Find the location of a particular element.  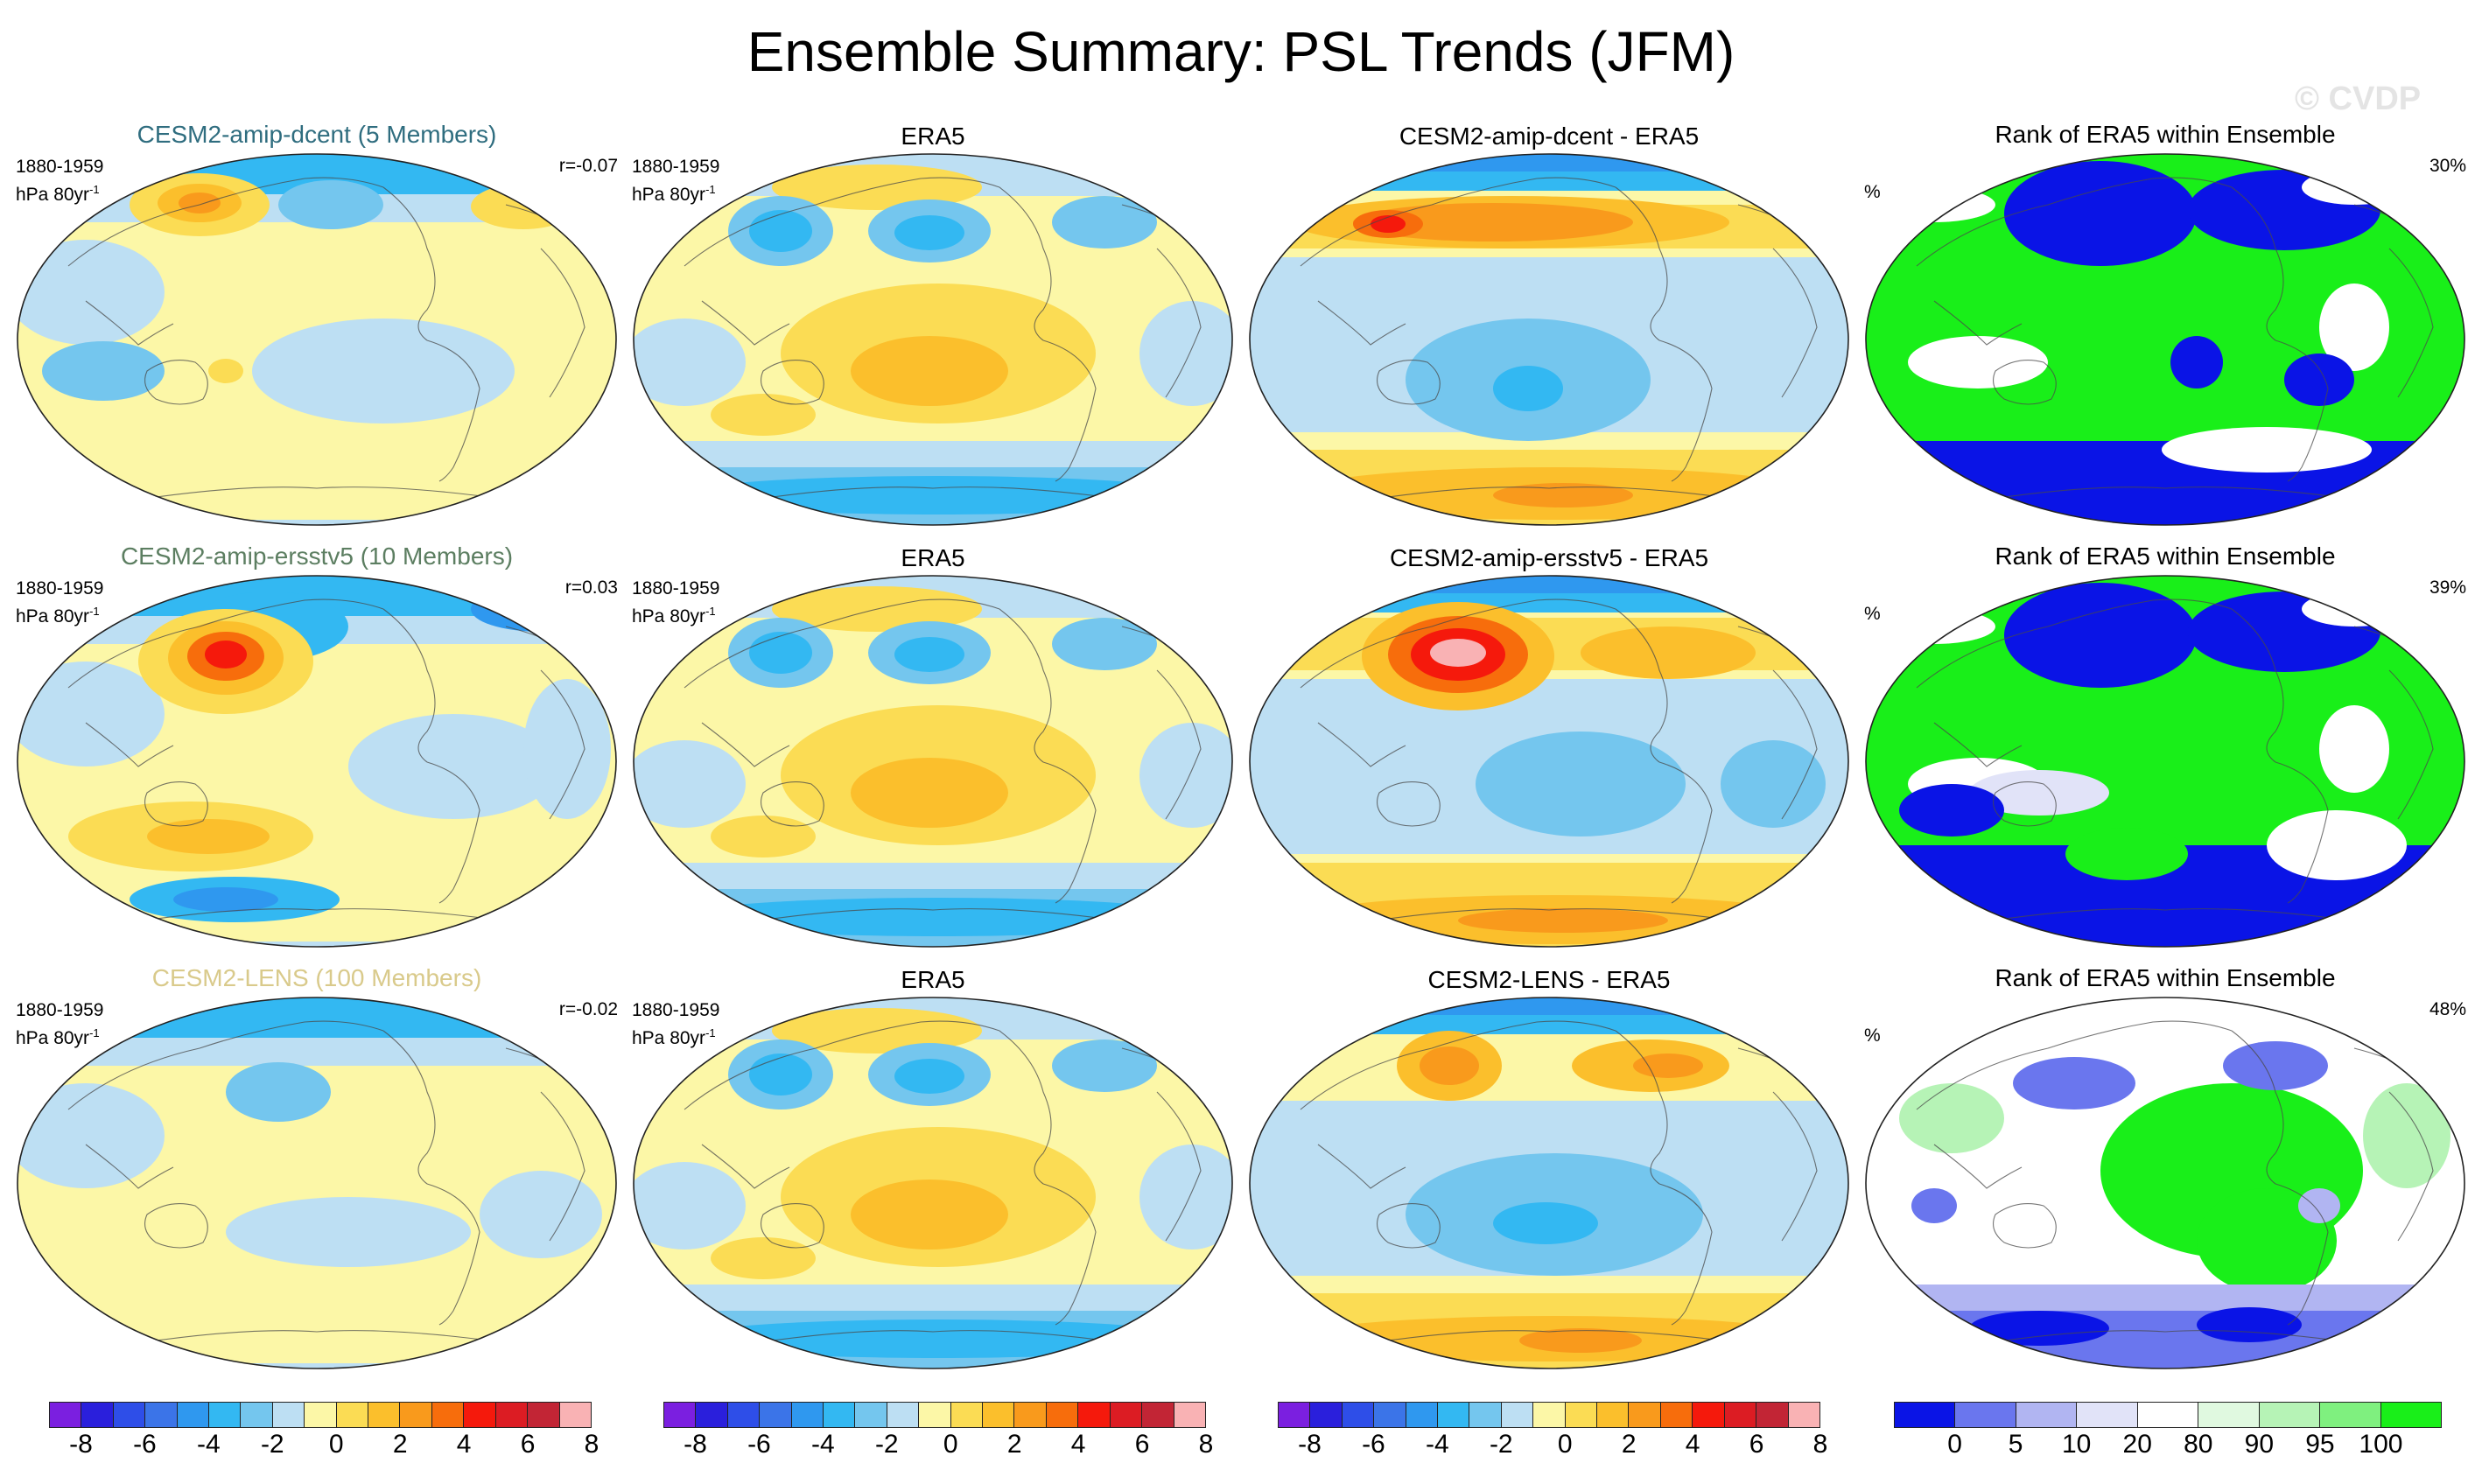

panel-rank-row1: Rank of ERA5 within Ensemble% 30% is located at coordinates (2165, 327).